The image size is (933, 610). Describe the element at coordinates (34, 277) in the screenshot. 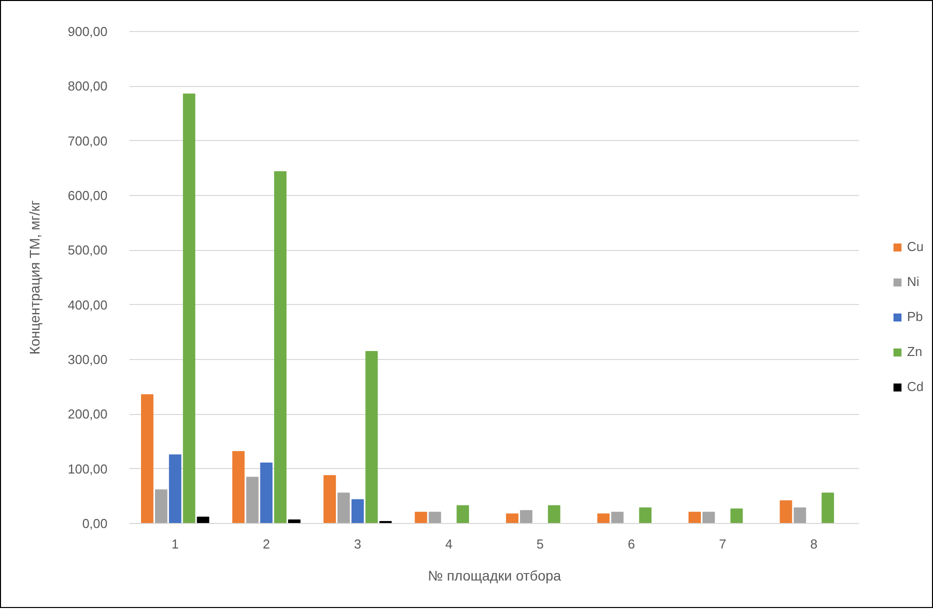

I see `y-axis-title: Концентрация ТМ, мг/кг` at that location.